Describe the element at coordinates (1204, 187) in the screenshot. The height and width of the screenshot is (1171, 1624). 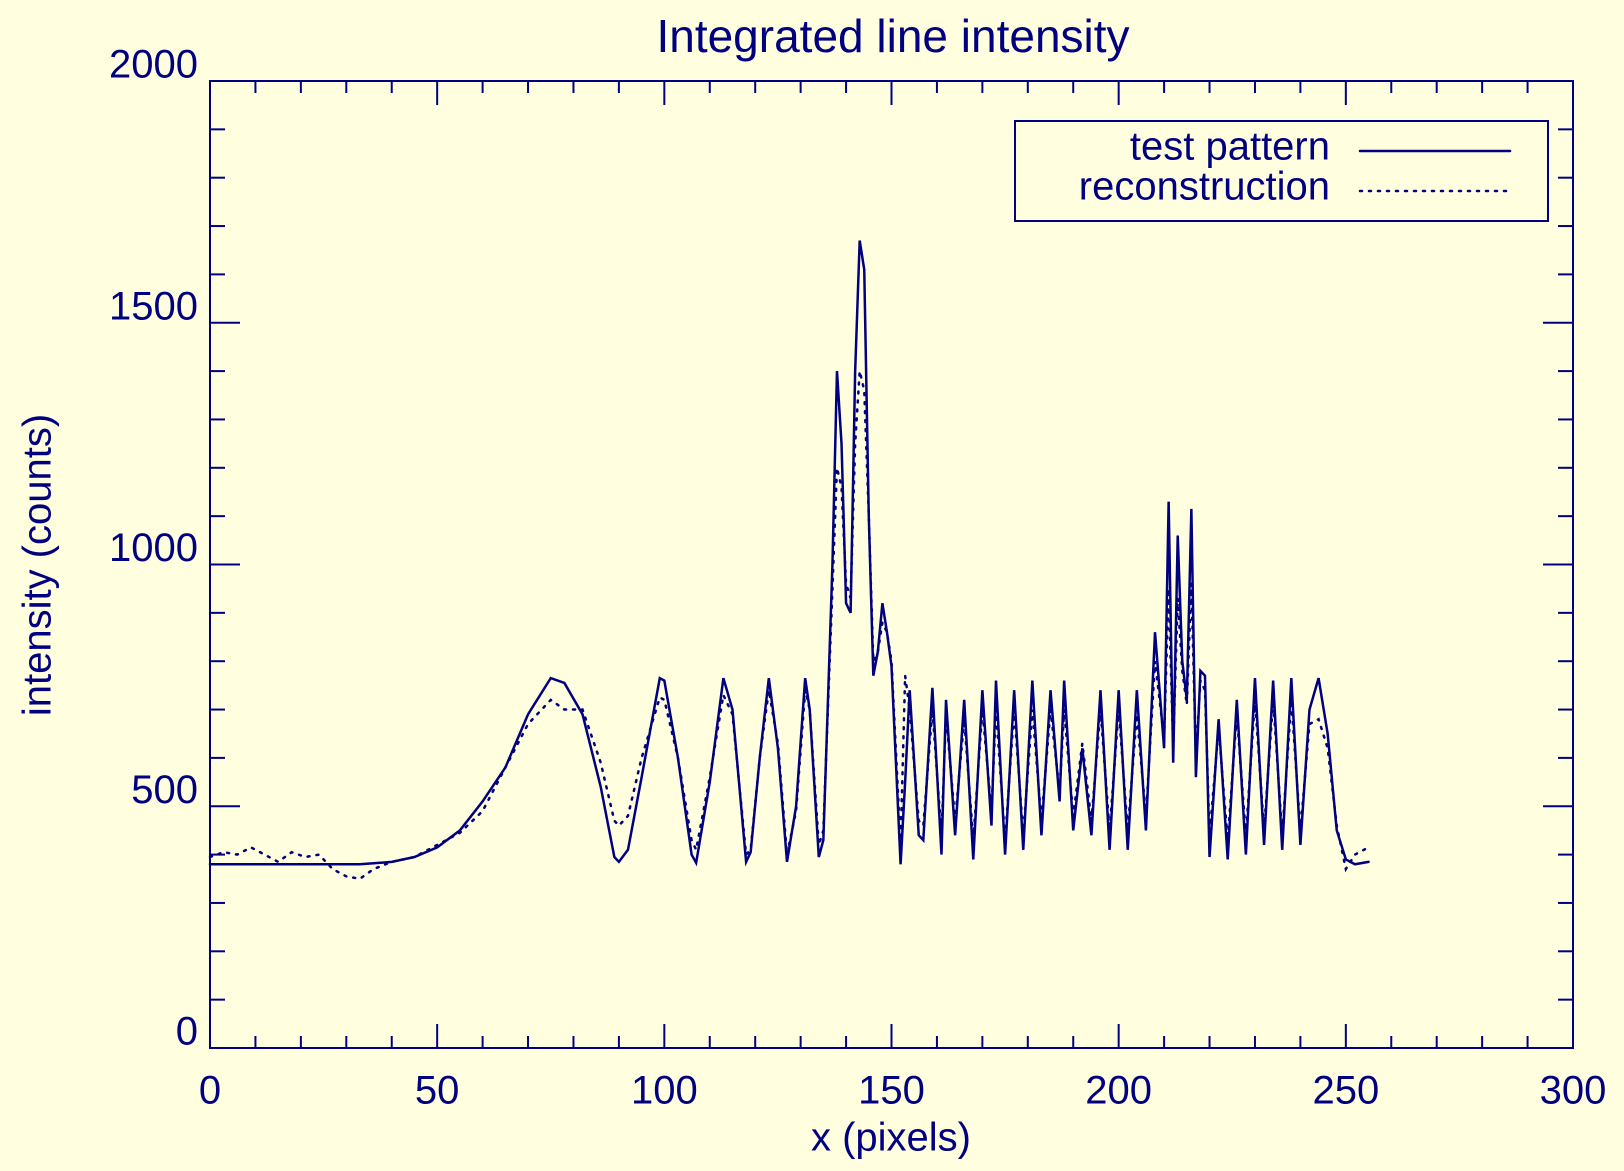
I see `legend-label: reconstruction` at that location.